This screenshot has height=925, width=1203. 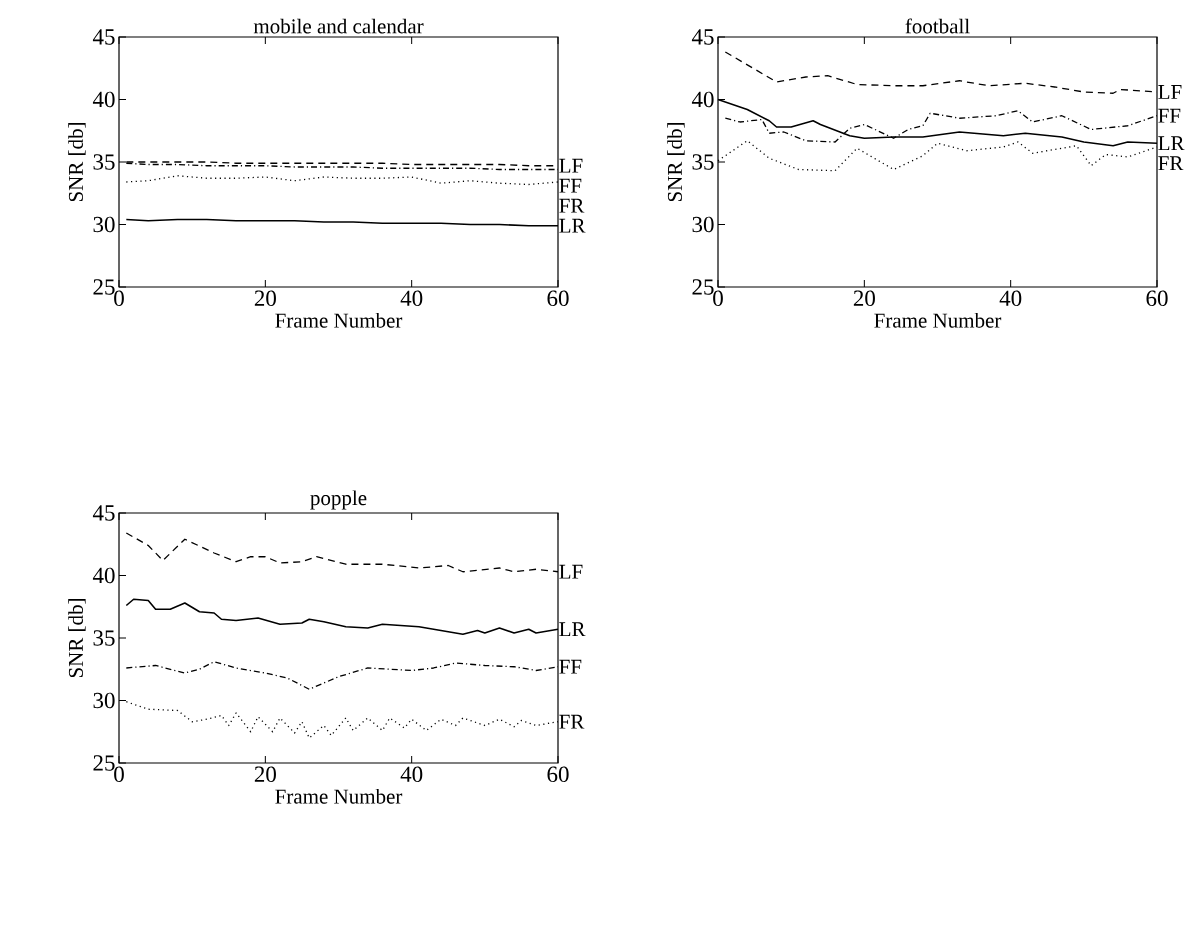 I want to click on chart-title: football, so click(x=937, y=26).